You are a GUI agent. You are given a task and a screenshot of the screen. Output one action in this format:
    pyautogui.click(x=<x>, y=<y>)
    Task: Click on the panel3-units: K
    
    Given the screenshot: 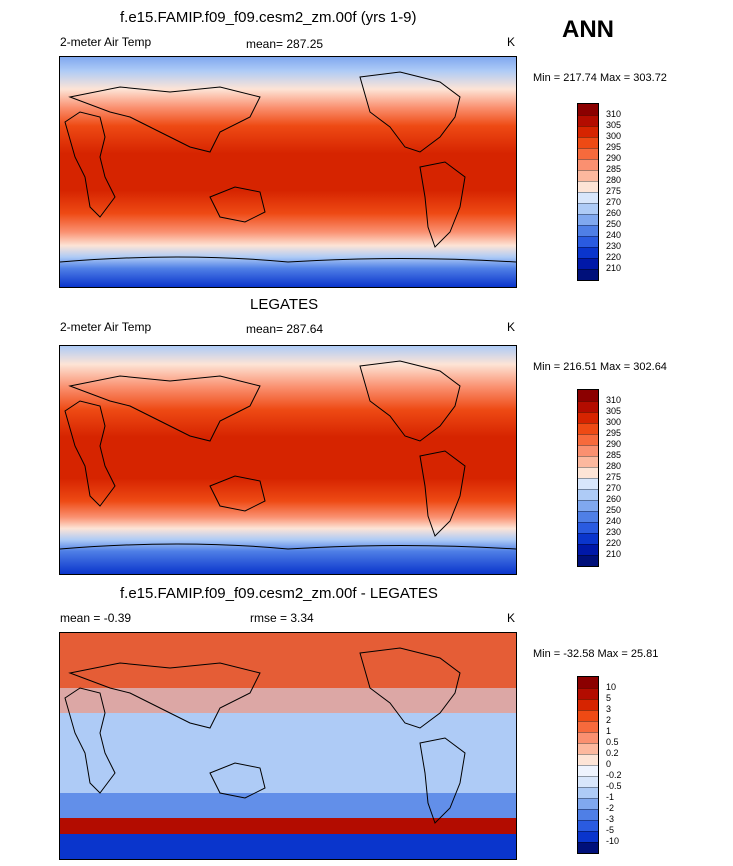 What is the action you would take?
    pyautogui.click(x=511, y=618)
    